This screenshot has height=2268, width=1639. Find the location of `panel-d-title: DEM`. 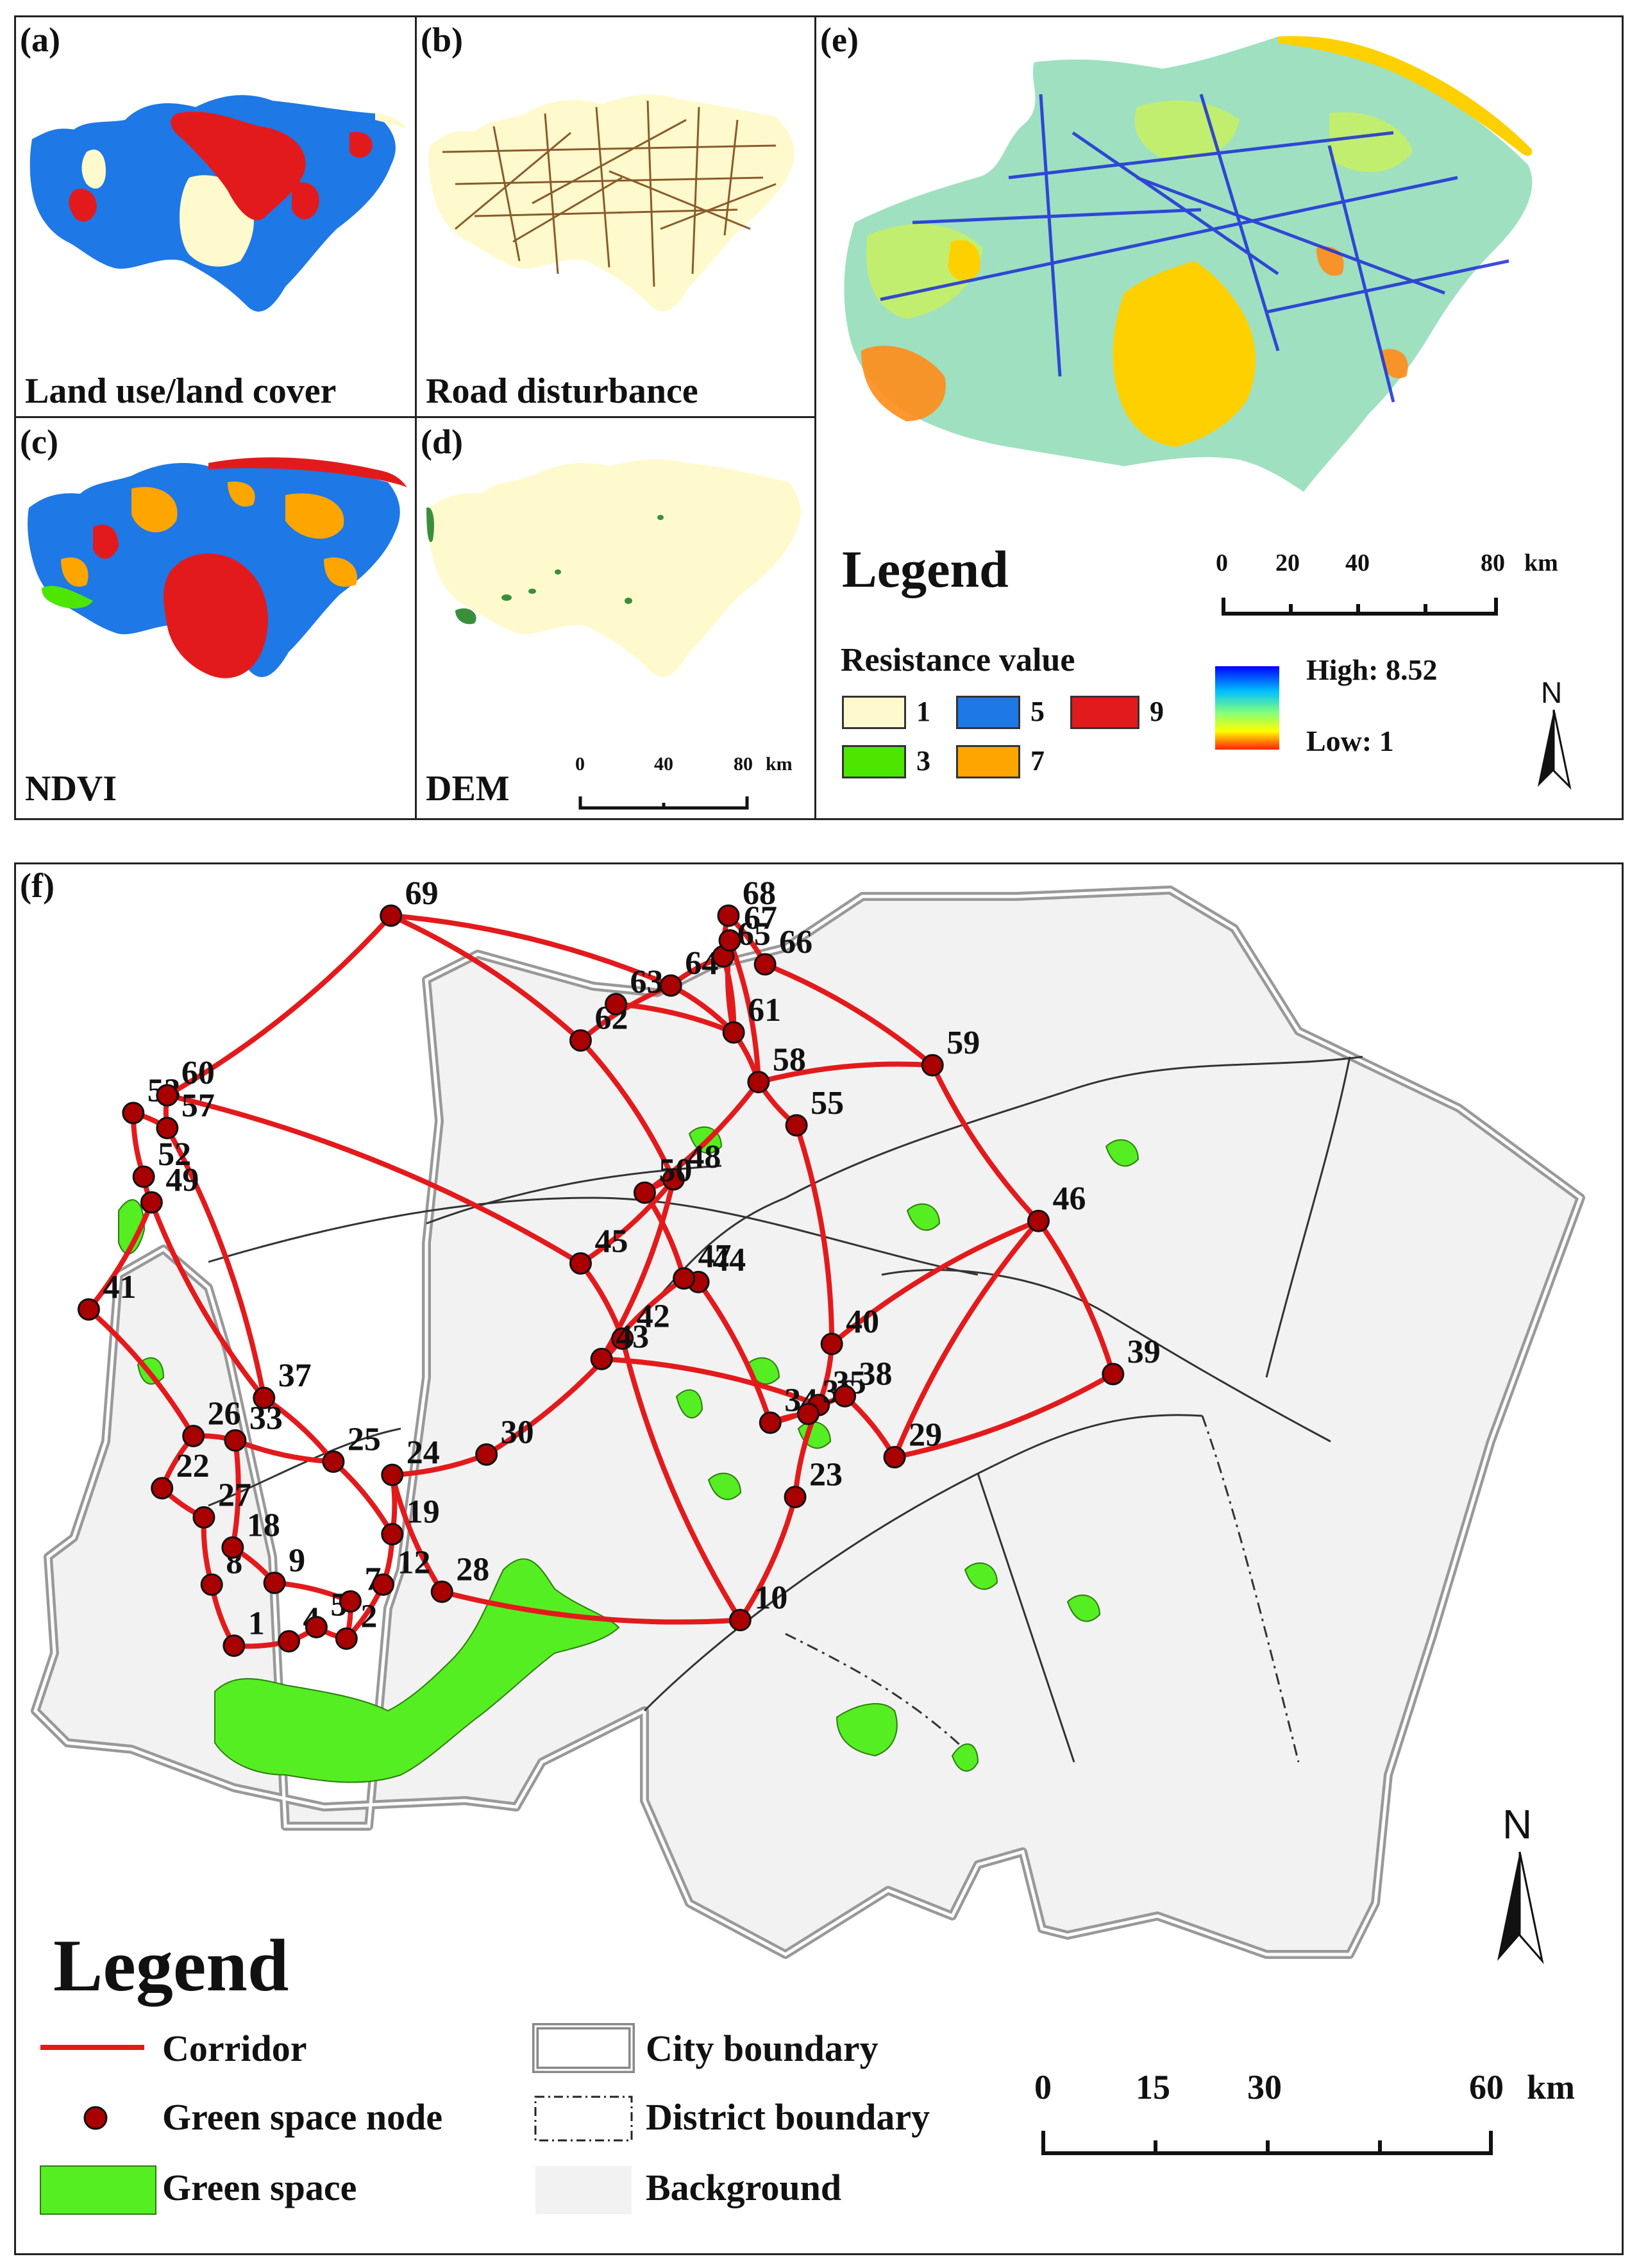

panel-d-title: DEM is located at coordinates (468, 789).